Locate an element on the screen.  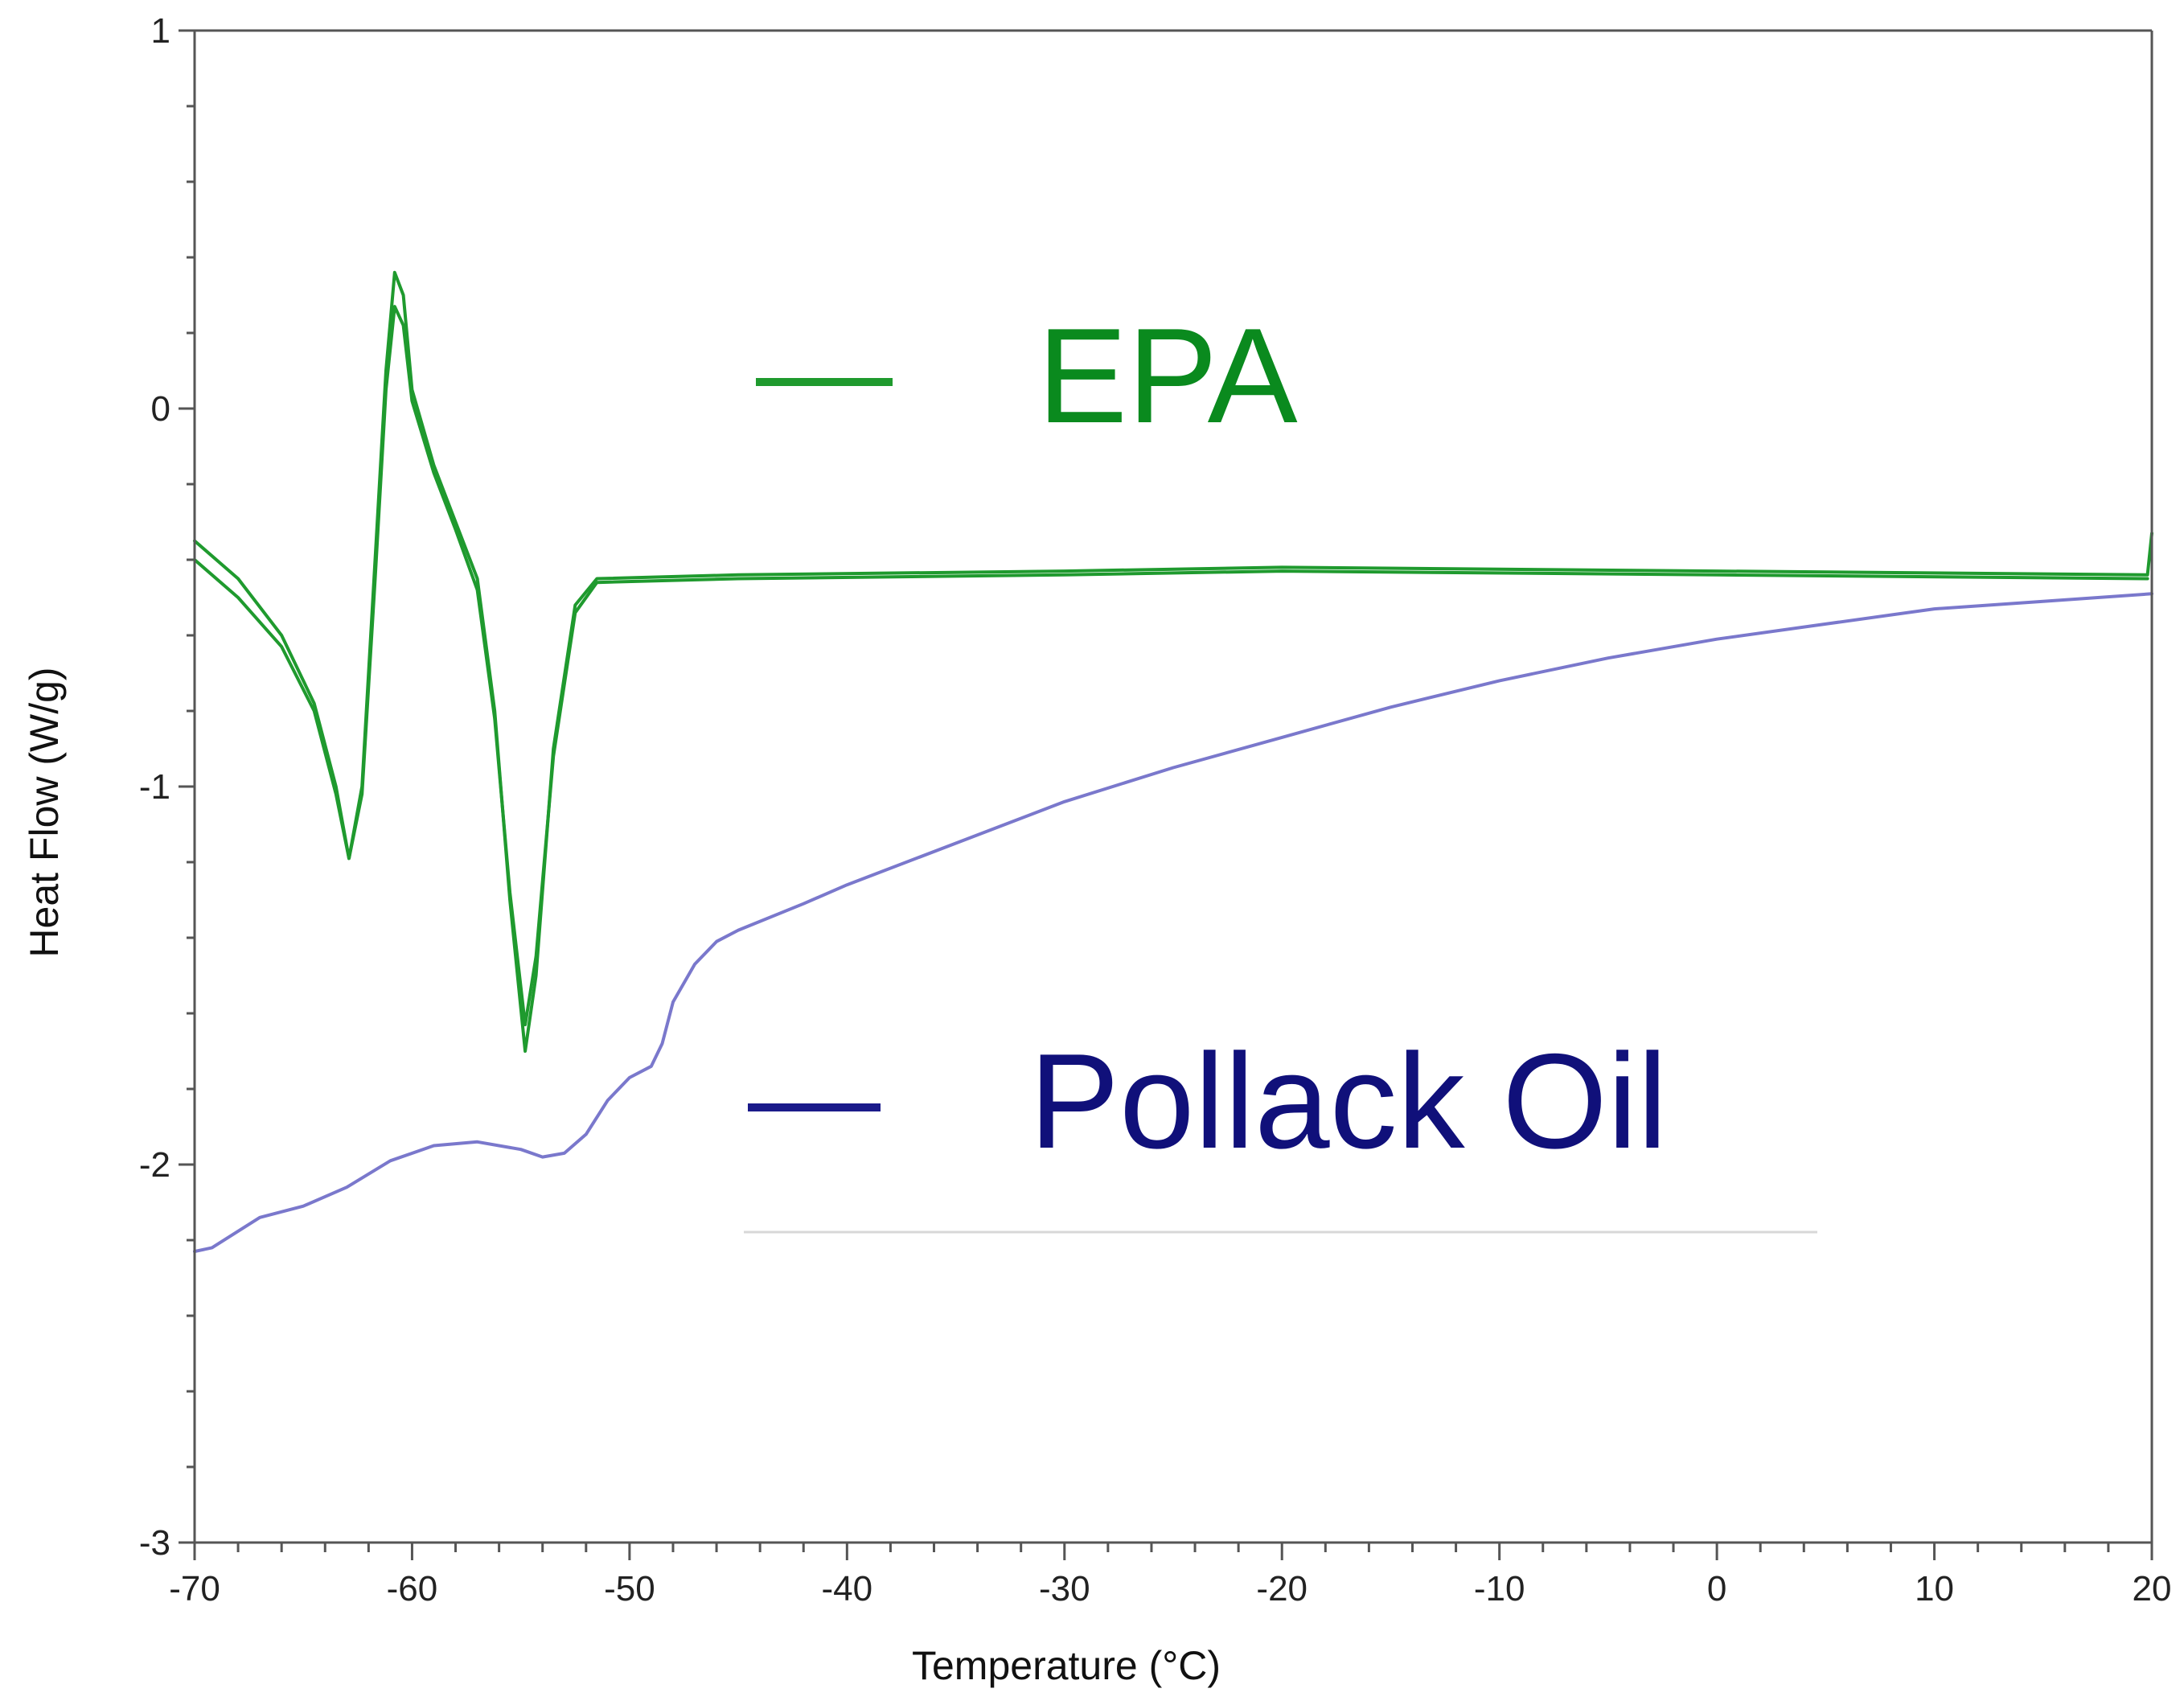
y-tick-label: -2 is located at coordinates (154, 1165).